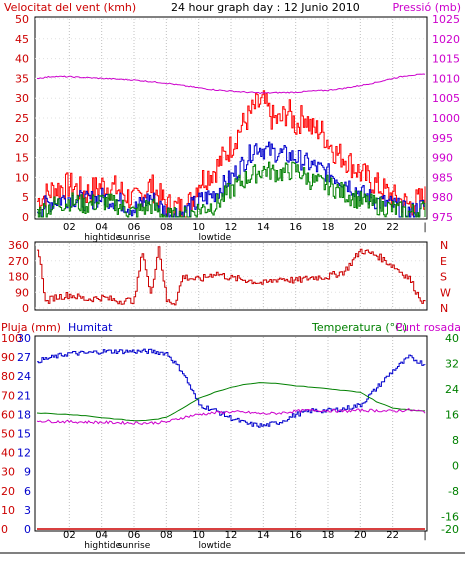 This screenshot has width=465, height=564. What do you see at coordinates (265, 7) in the screenshot?
I see `chart-title: 24 hour graph day : 12 Junio 2010` at bounding box center [265, 7].